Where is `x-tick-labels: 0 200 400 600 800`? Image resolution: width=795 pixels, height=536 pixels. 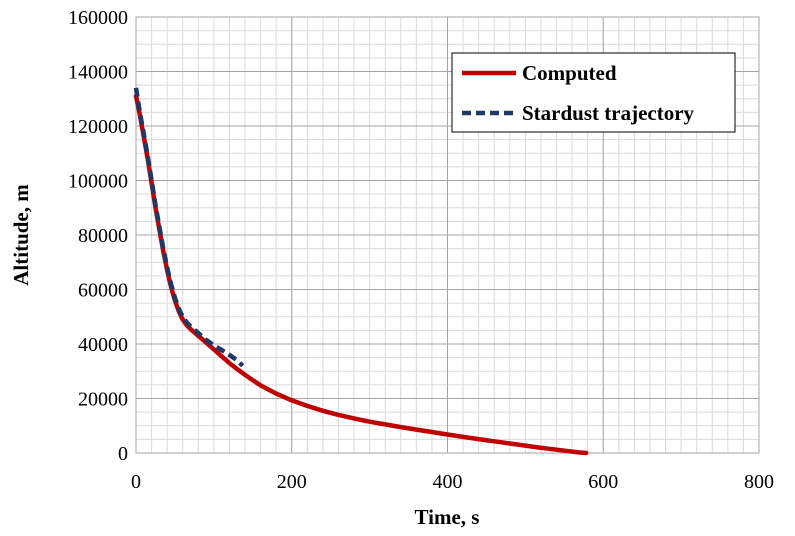
x-tick-labels: 0 200 400 600 800 is located at coordinates (452, 482).